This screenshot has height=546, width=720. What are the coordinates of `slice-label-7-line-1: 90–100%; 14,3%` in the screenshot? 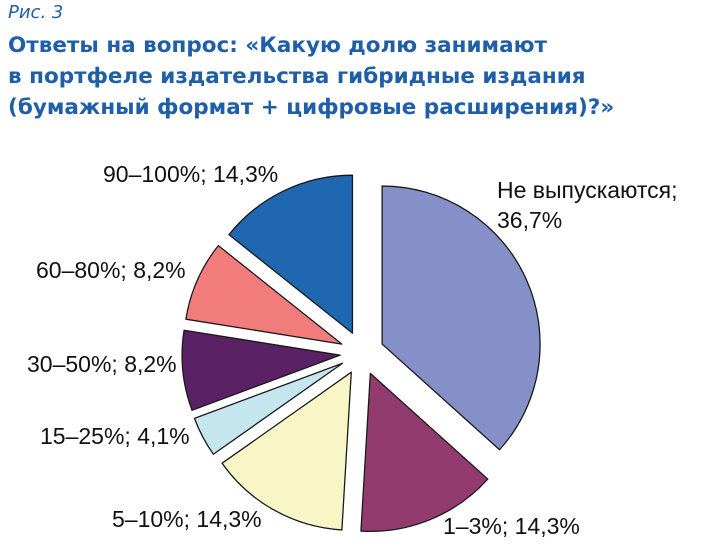 It's located at (190, 174).